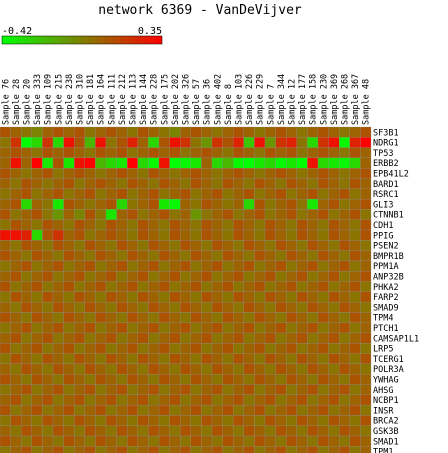 This screenshot has height=453, width=448. Describe the element at coordinates (229, 104) in the screenshot. I see `column-label: Sample 8` at that location.